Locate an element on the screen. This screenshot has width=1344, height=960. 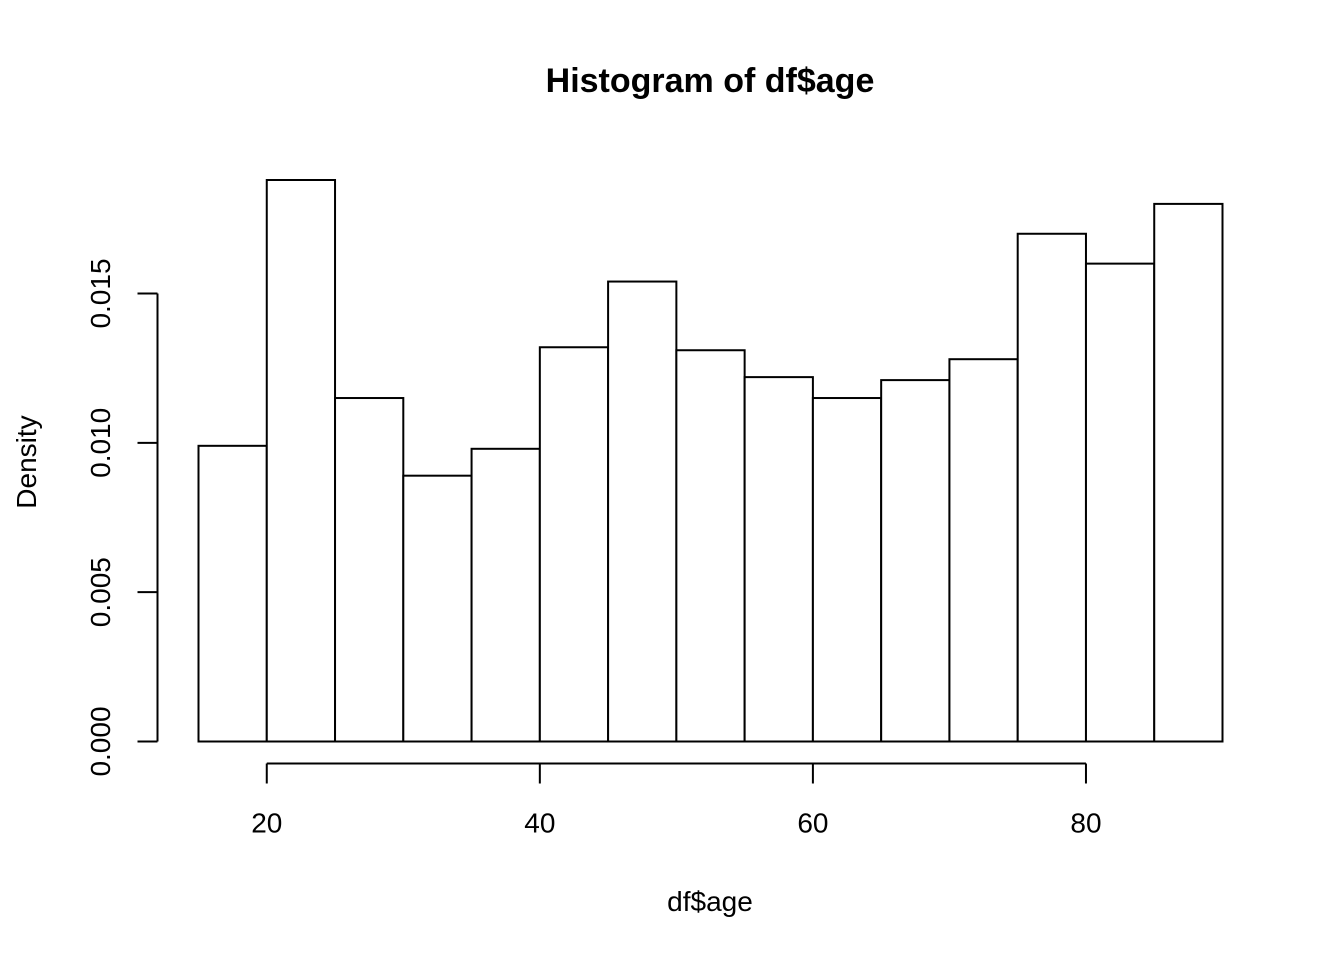
y-tick-label-2: 0.010 is located at coordinates (100, 443).